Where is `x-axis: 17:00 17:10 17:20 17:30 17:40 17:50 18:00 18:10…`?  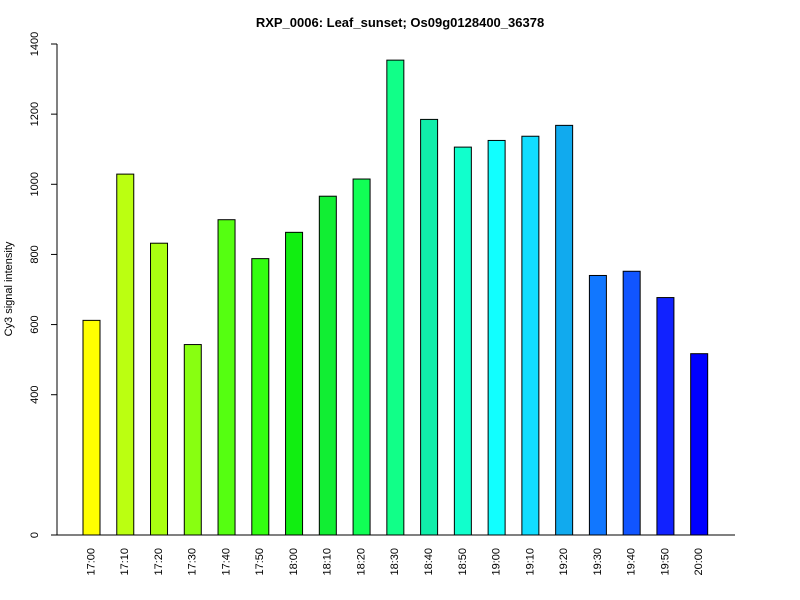 x-axis: 17:00 17:10 17:20 17:30 17:40 17:50 18:00 18:10… is located at coordinates (396, 555).